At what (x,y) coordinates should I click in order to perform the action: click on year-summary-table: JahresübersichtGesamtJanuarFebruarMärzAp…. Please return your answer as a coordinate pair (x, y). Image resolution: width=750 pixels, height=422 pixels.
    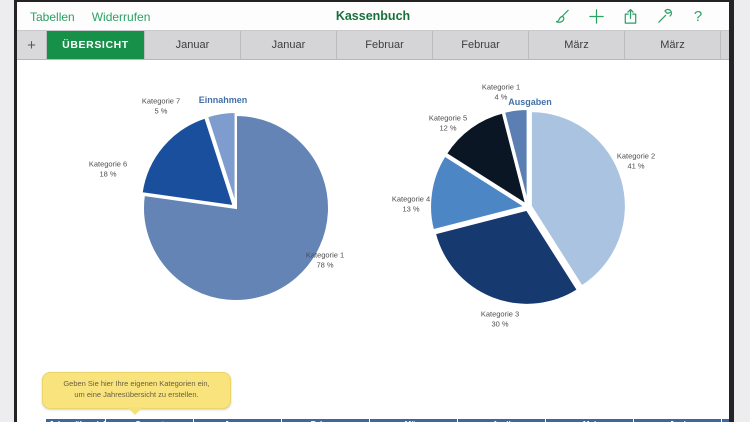
    Looking at the image, I should click on (387, 420).